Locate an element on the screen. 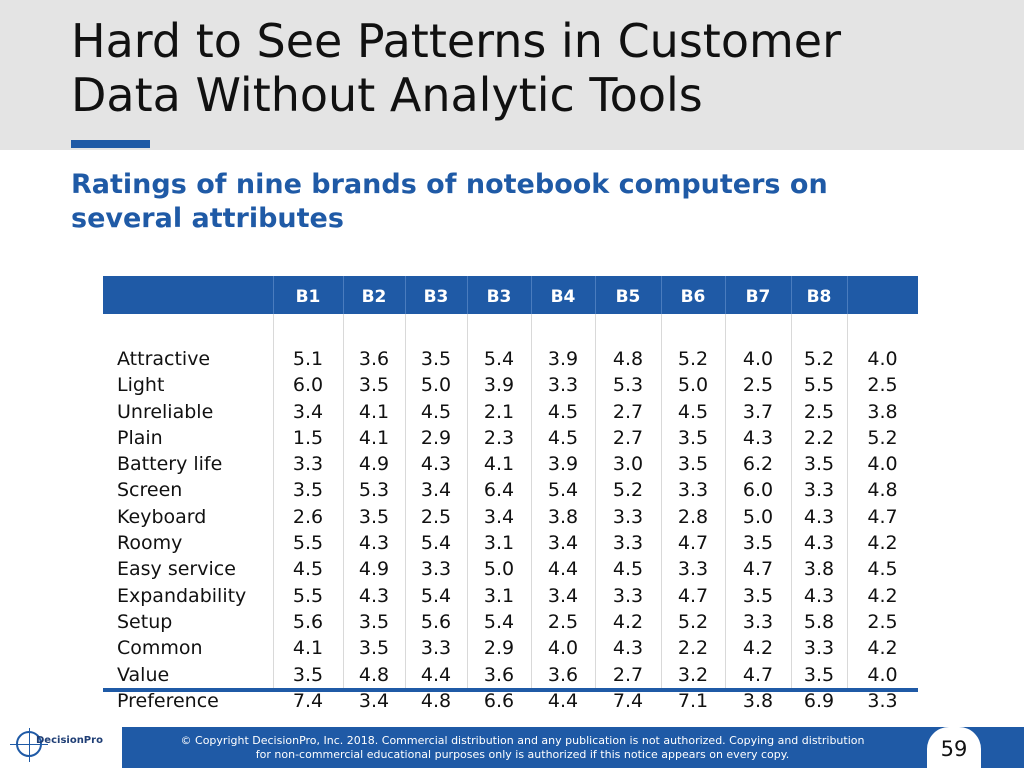  rating-cell: 6.2 is located at coordinates (758, 464).